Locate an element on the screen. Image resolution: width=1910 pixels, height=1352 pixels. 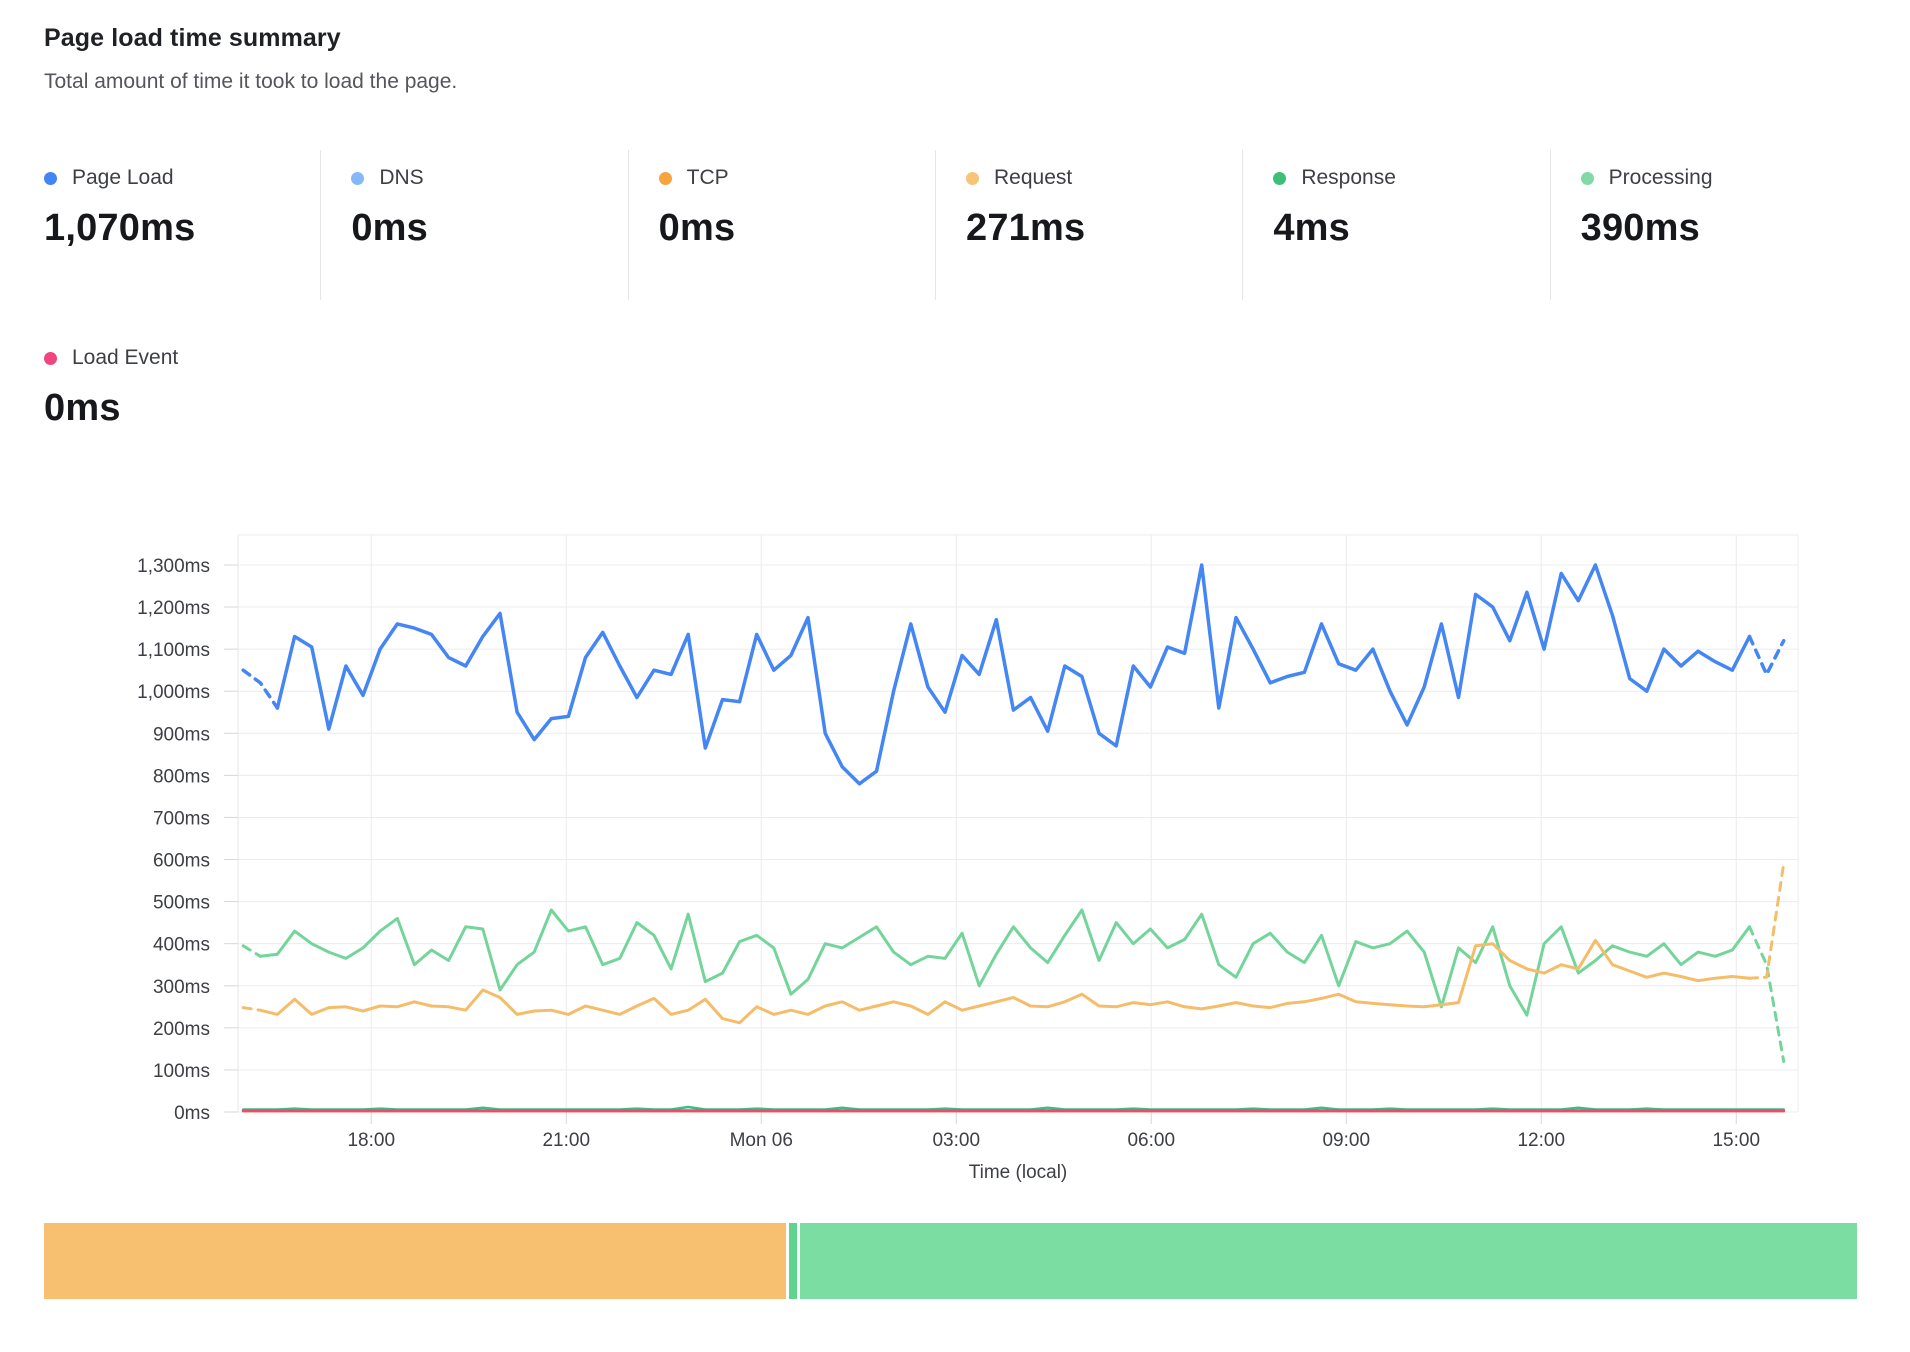
series-line-processing-dashed-start is located at coordinates (251, 951).